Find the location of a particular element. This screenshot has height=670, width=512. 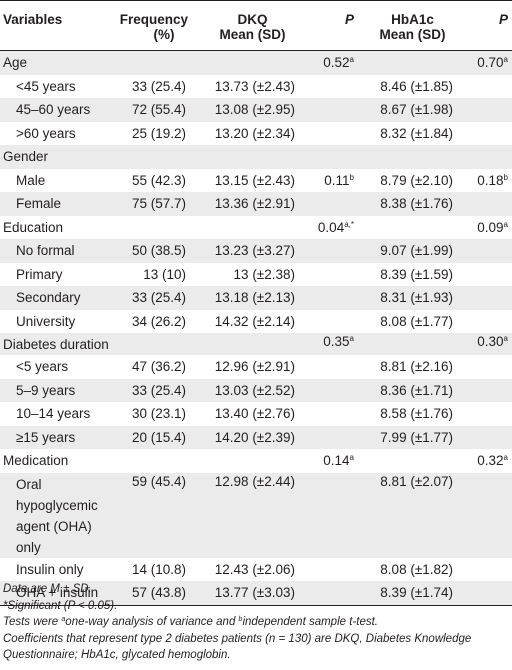

dkq-cell: 14.32 (±2.14) is located at coordinates (245, 322).